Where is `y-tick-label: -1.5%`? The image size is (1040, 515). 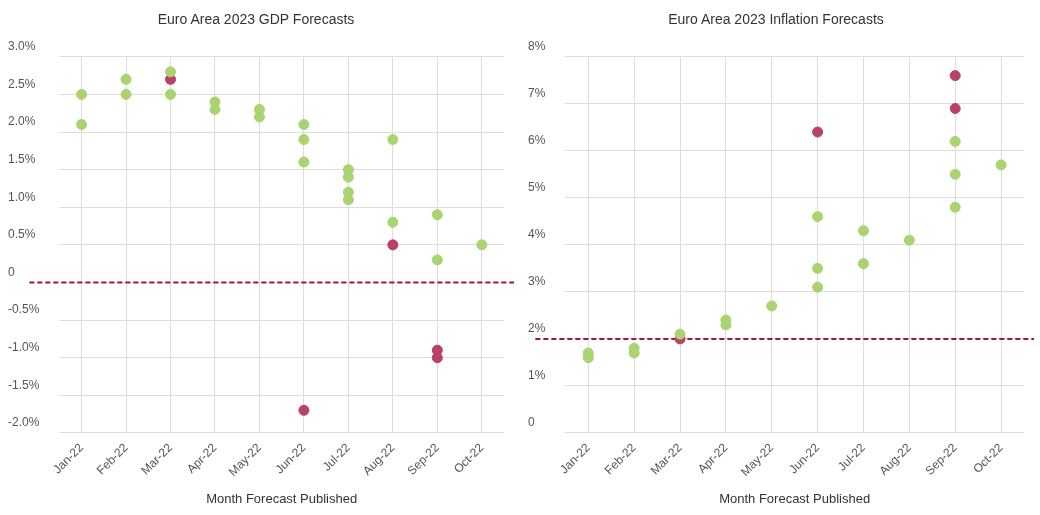 y-tick-label: -1.5% is located at coordinates (24, 384).